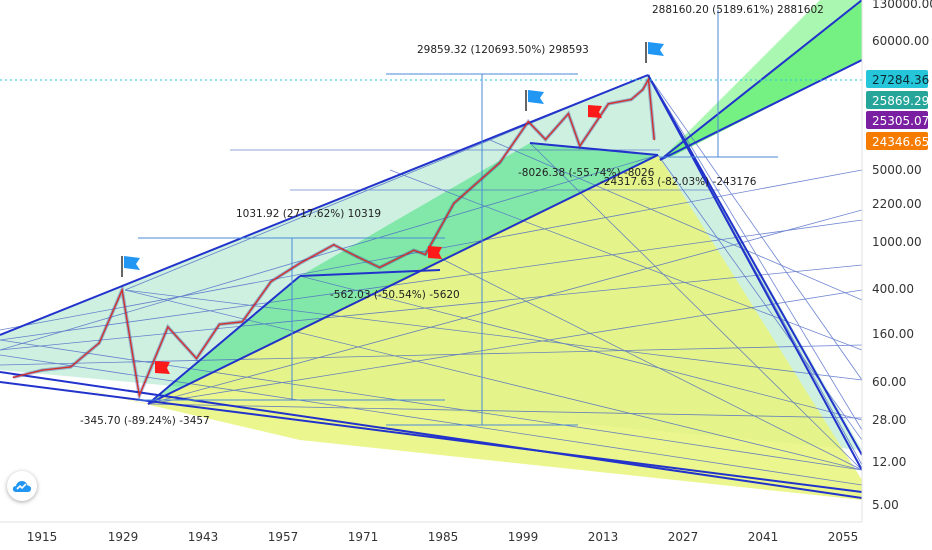 The image size is (932, 550). Describe the element at coordinates (738, 10) in the screenshot. I see `annotation-1: 288160.20 (5189.61%) 2881602` at that location.